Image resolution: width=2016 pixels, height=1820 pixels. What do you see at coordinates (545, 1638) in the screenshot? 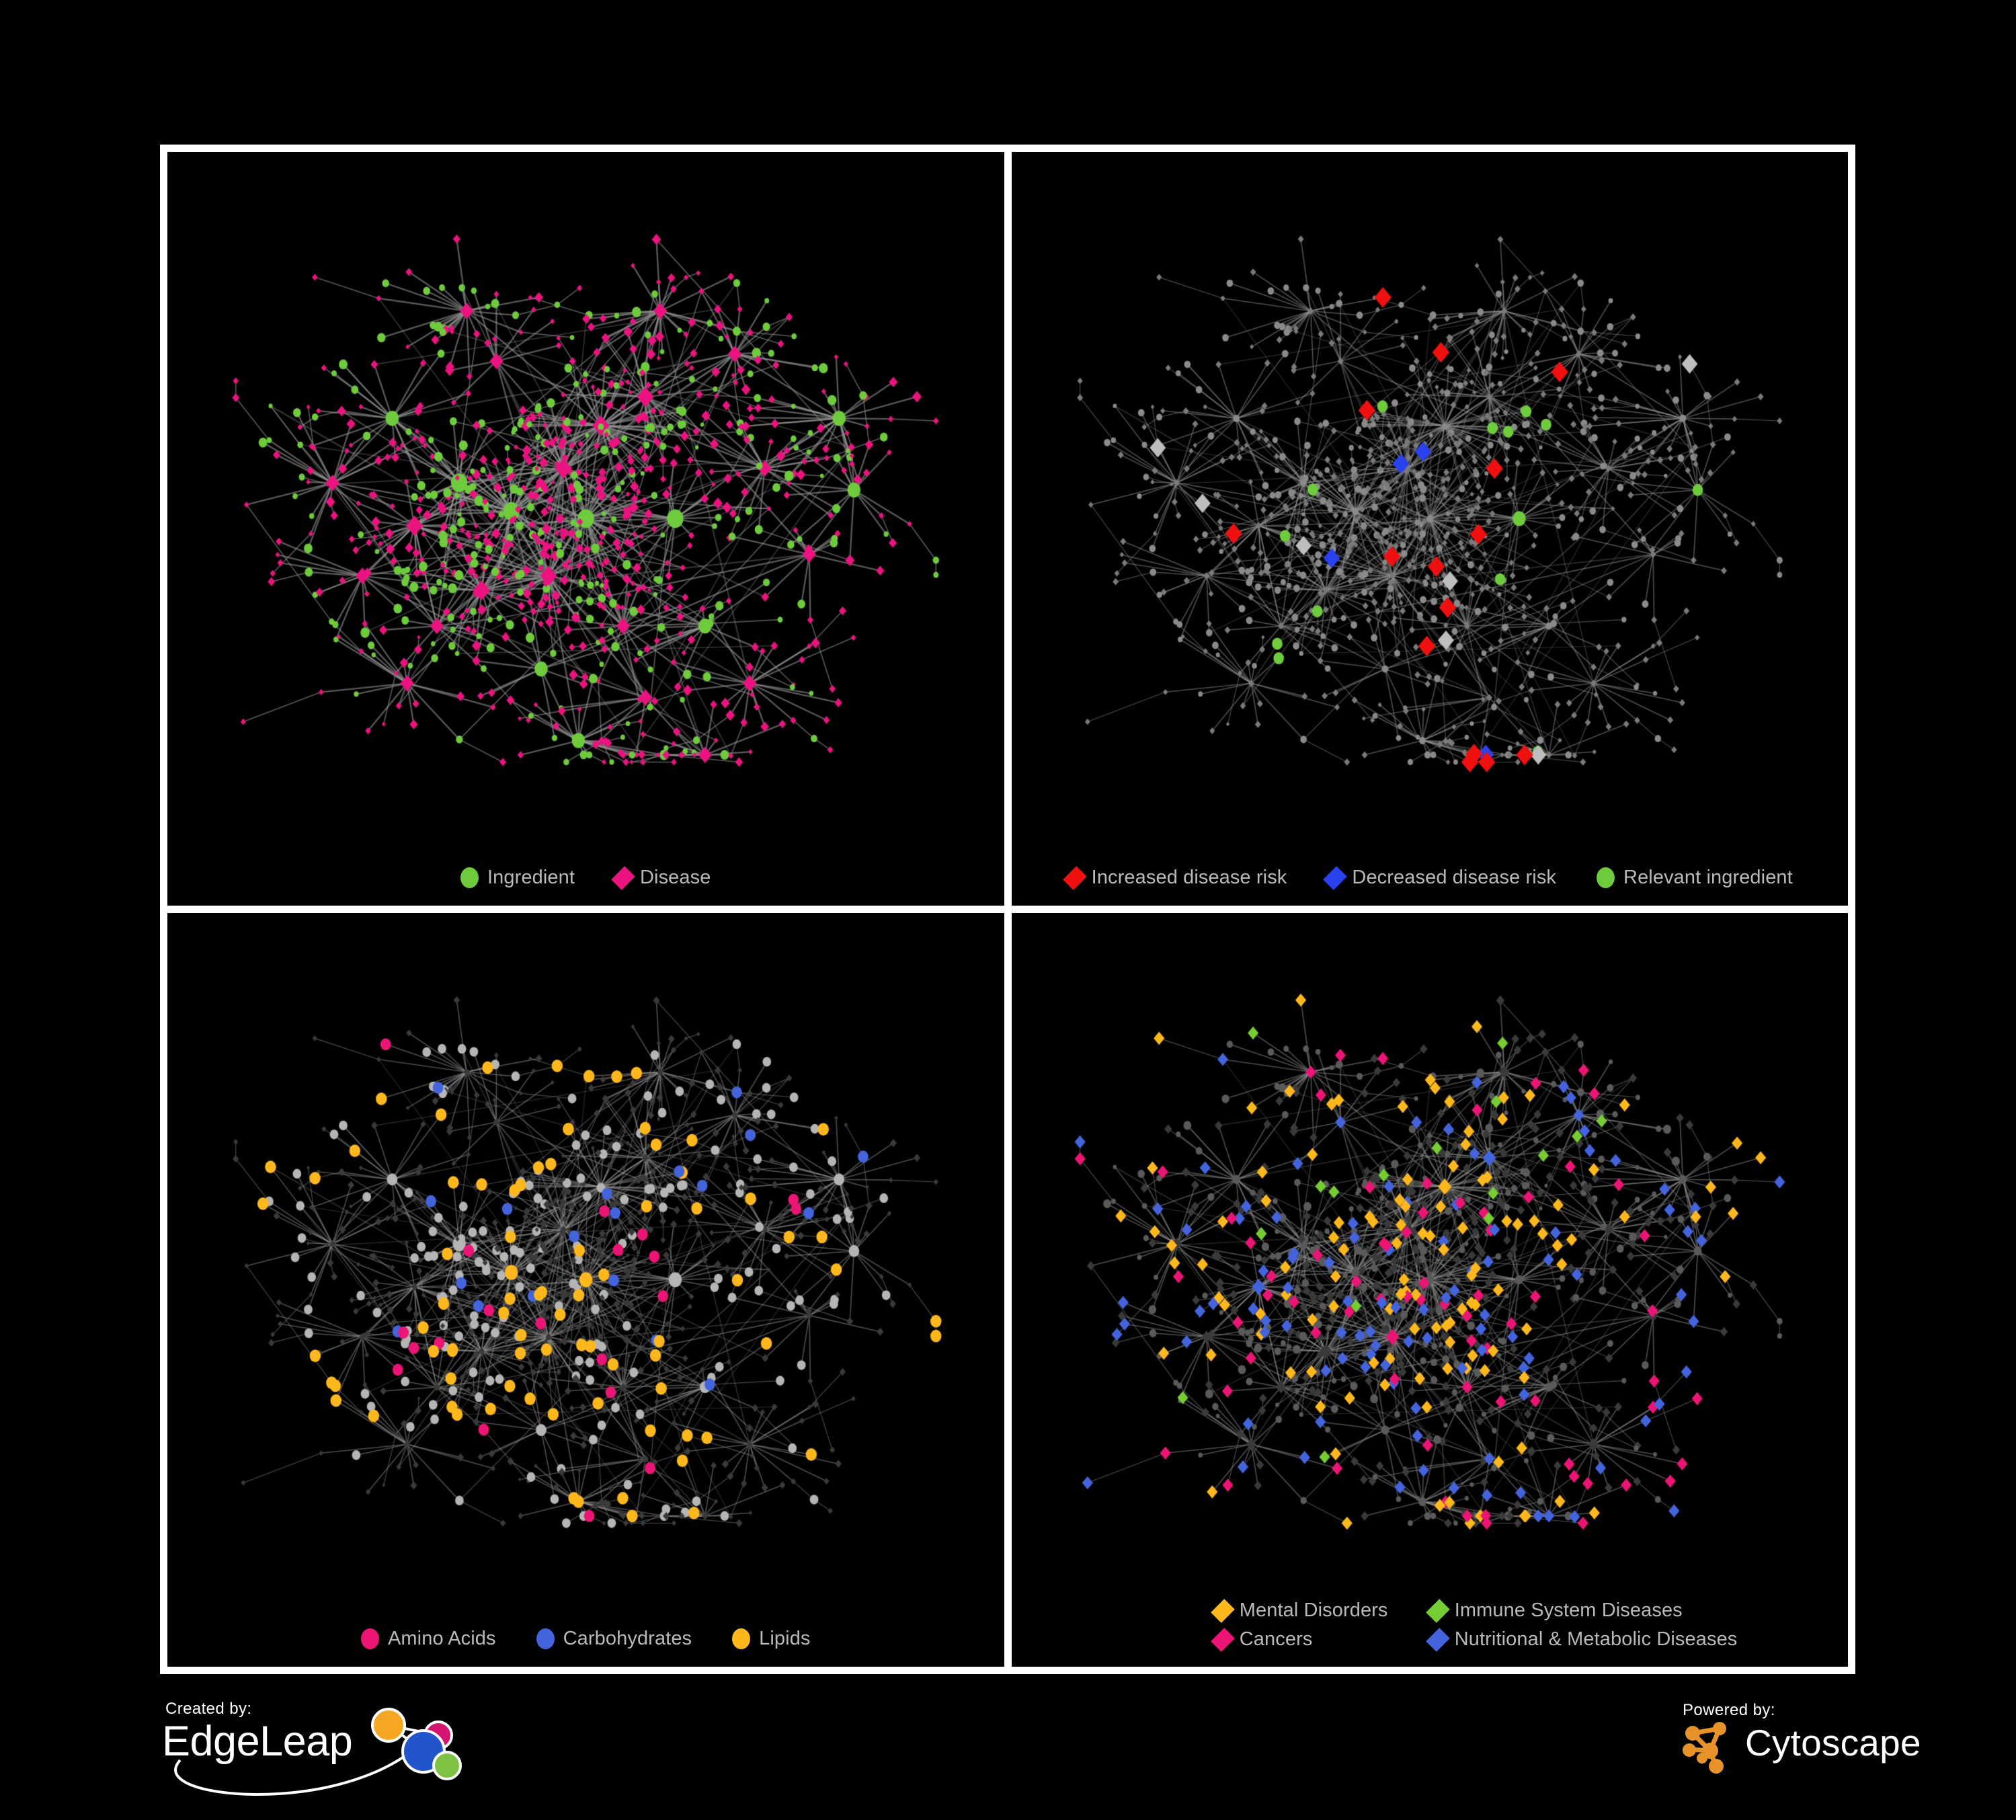
I see `carbohydrates-circle-icon` at bounding box center [545, 1638].